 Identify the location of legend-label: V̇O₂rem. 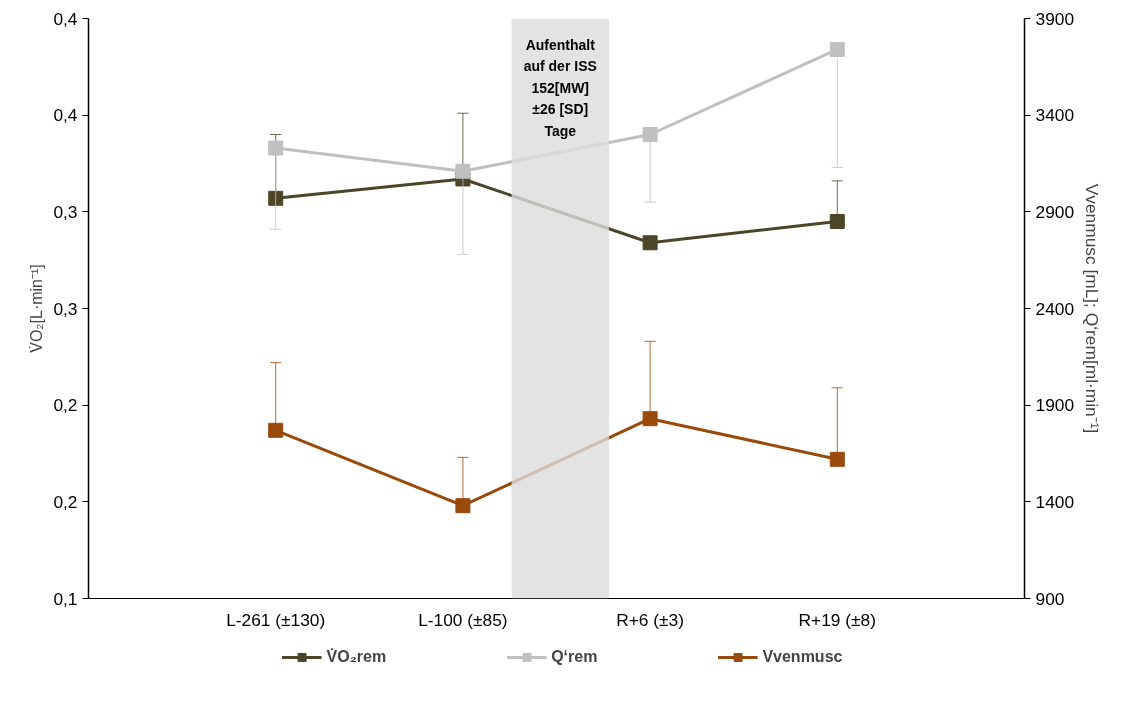
(356, 657).